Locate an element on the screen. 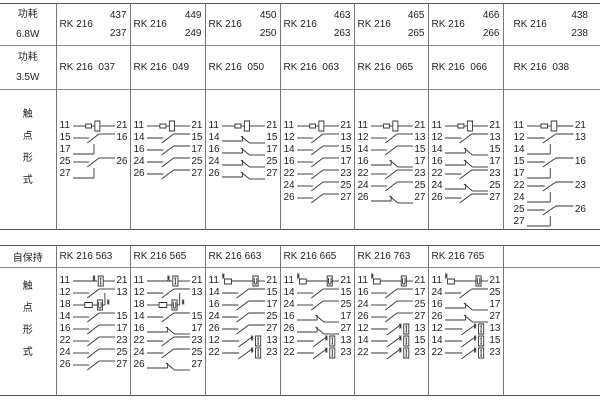 The height and width of the screenshot is (400, 600). contact-diagram: 11 21 16 17 24 25 26 27 12 13 14 15 22 23 is located at coordinates (392, 317).